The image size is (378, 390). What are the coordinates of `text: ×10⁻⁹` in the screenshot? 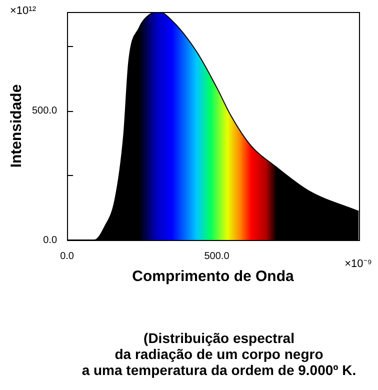 It's located at (358, 264).